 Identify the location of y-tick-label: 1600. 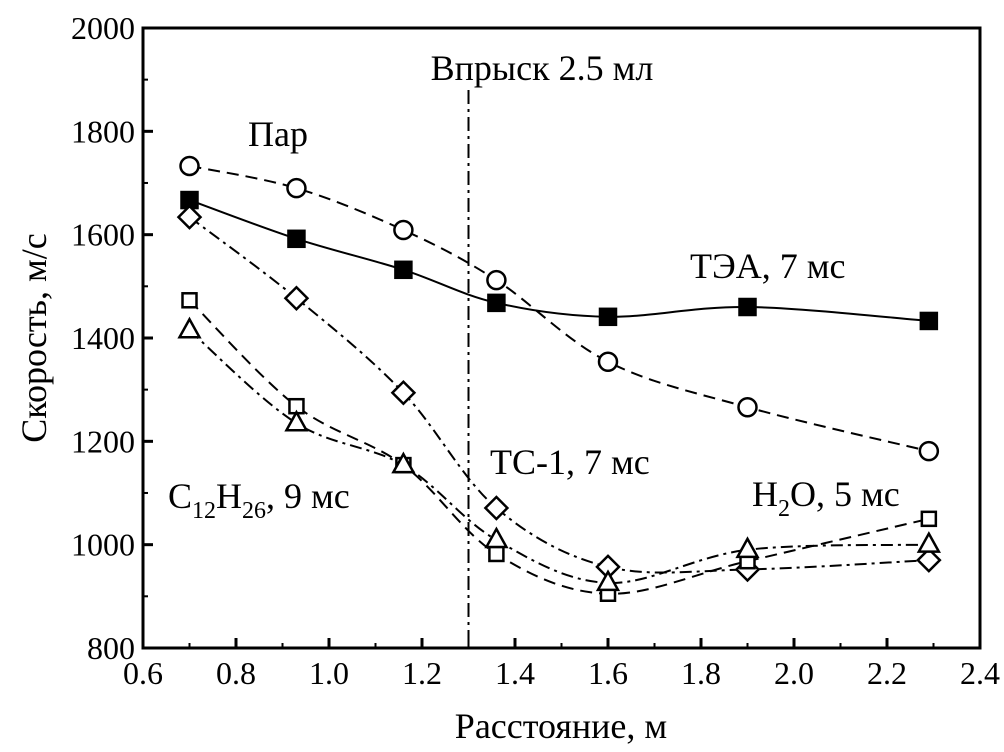
(103, 235).